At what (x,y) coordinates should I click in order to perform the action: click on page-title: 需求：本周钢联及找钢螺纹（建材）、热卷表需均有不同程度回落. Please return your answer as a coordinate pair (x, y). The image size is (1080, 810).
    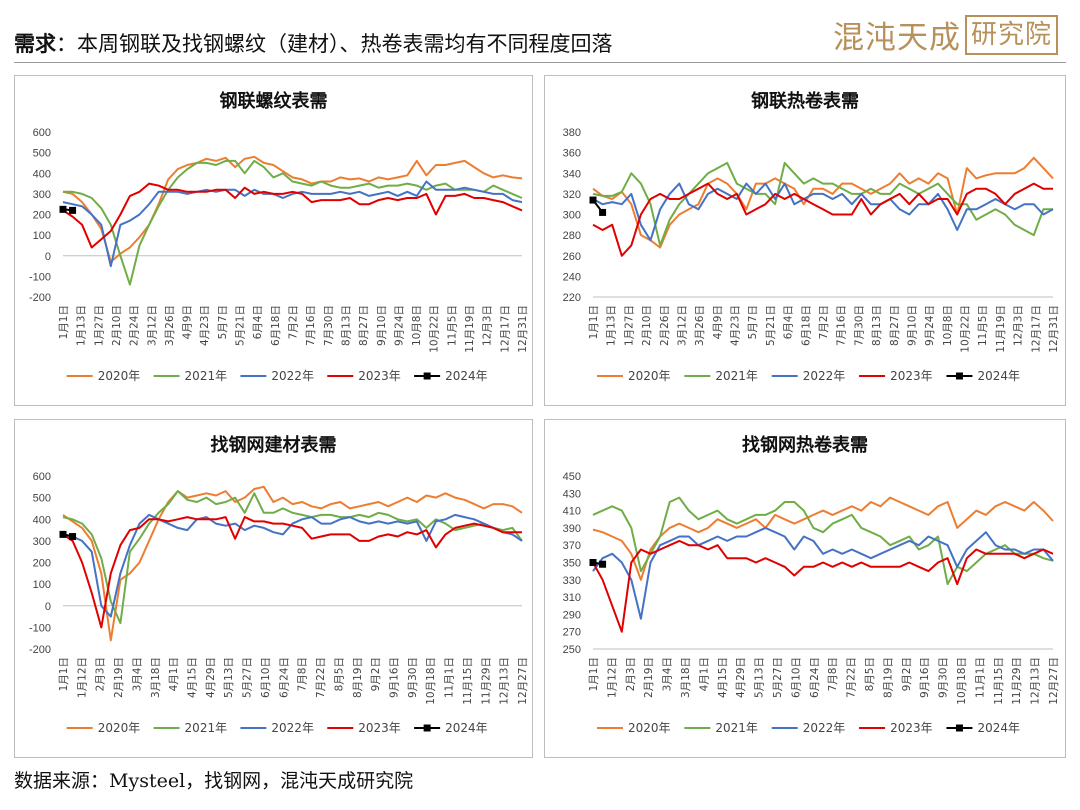
    Looking at the image, I should click on (313, 43).